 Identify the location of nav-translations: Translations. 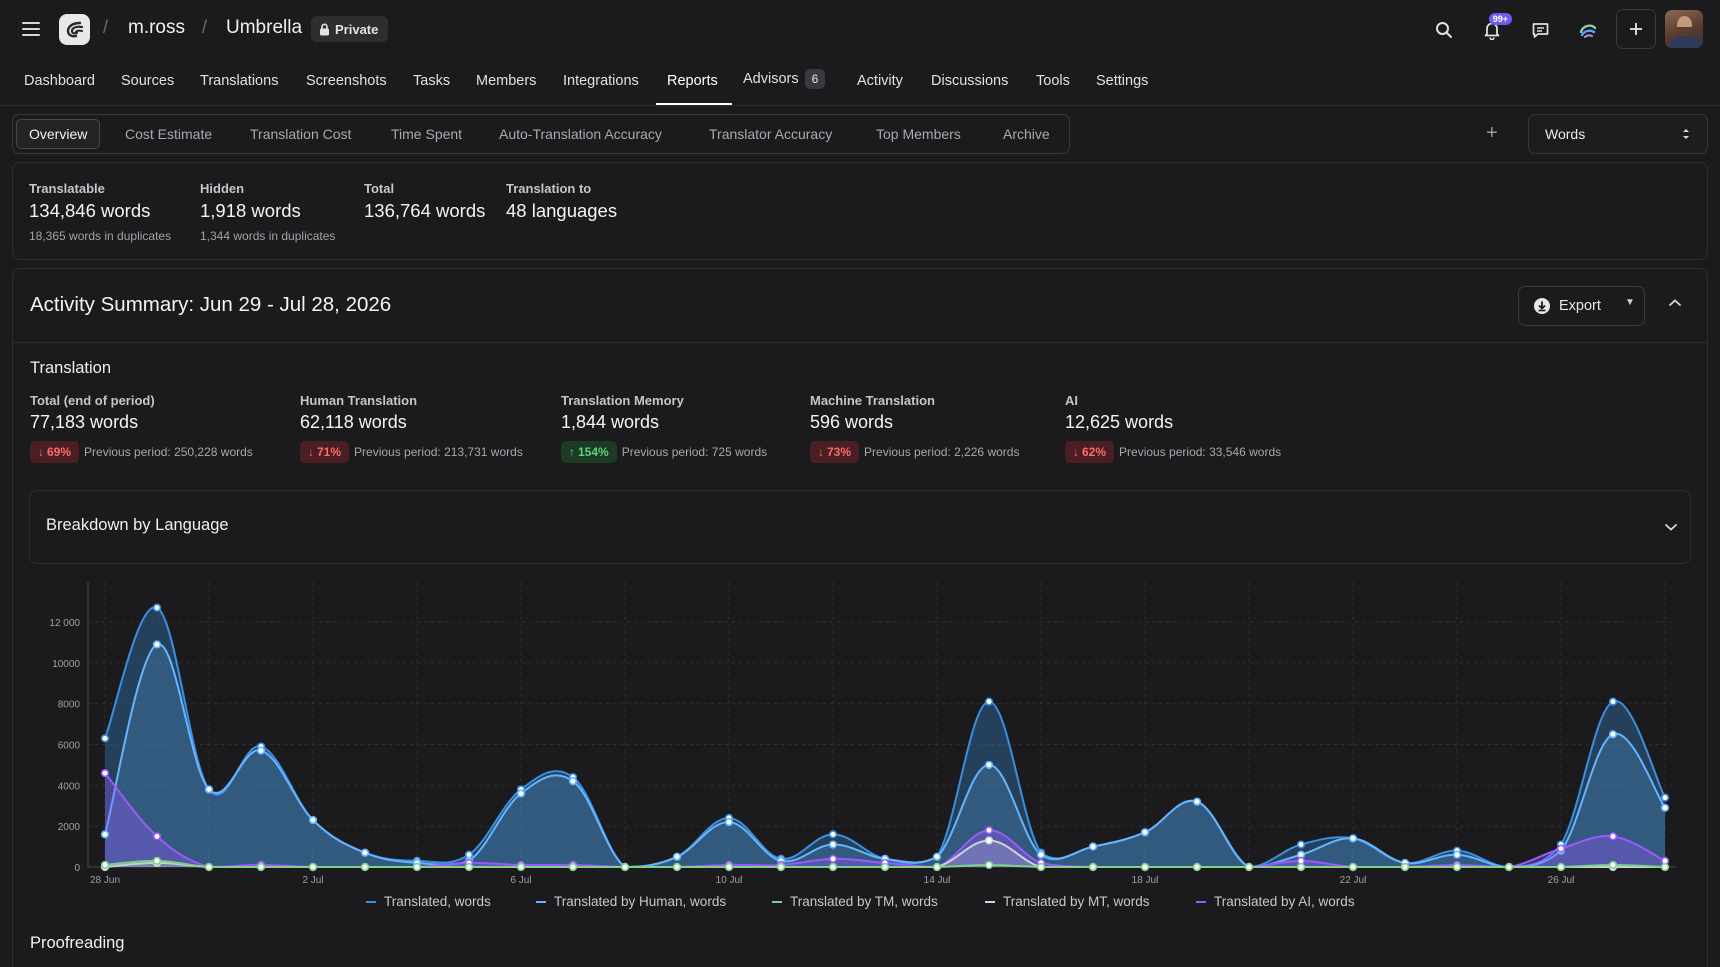
(239, 81).